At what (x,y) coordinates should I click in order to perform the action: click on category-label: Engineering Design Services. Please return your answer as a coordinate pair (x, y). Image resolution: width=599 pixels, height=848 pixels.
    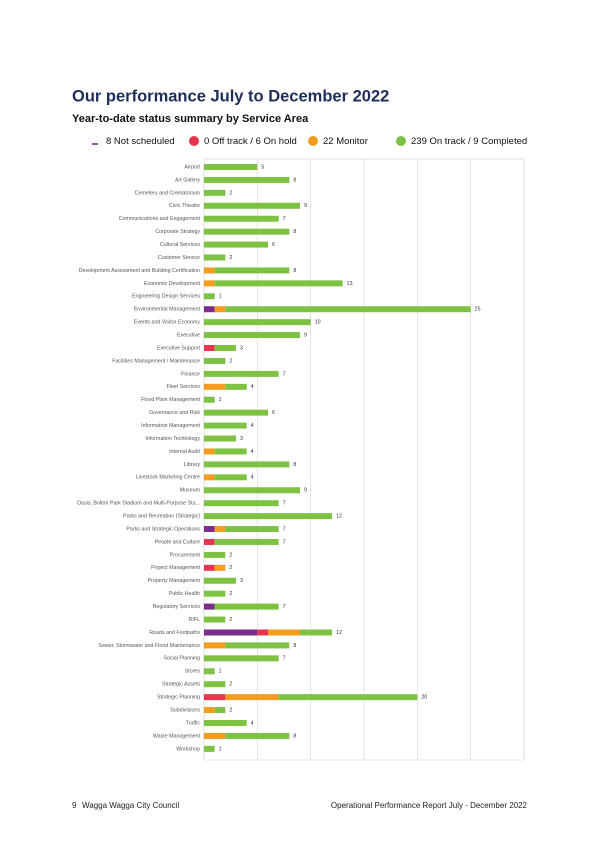
    Looking at the image, I should click on (166, 297).